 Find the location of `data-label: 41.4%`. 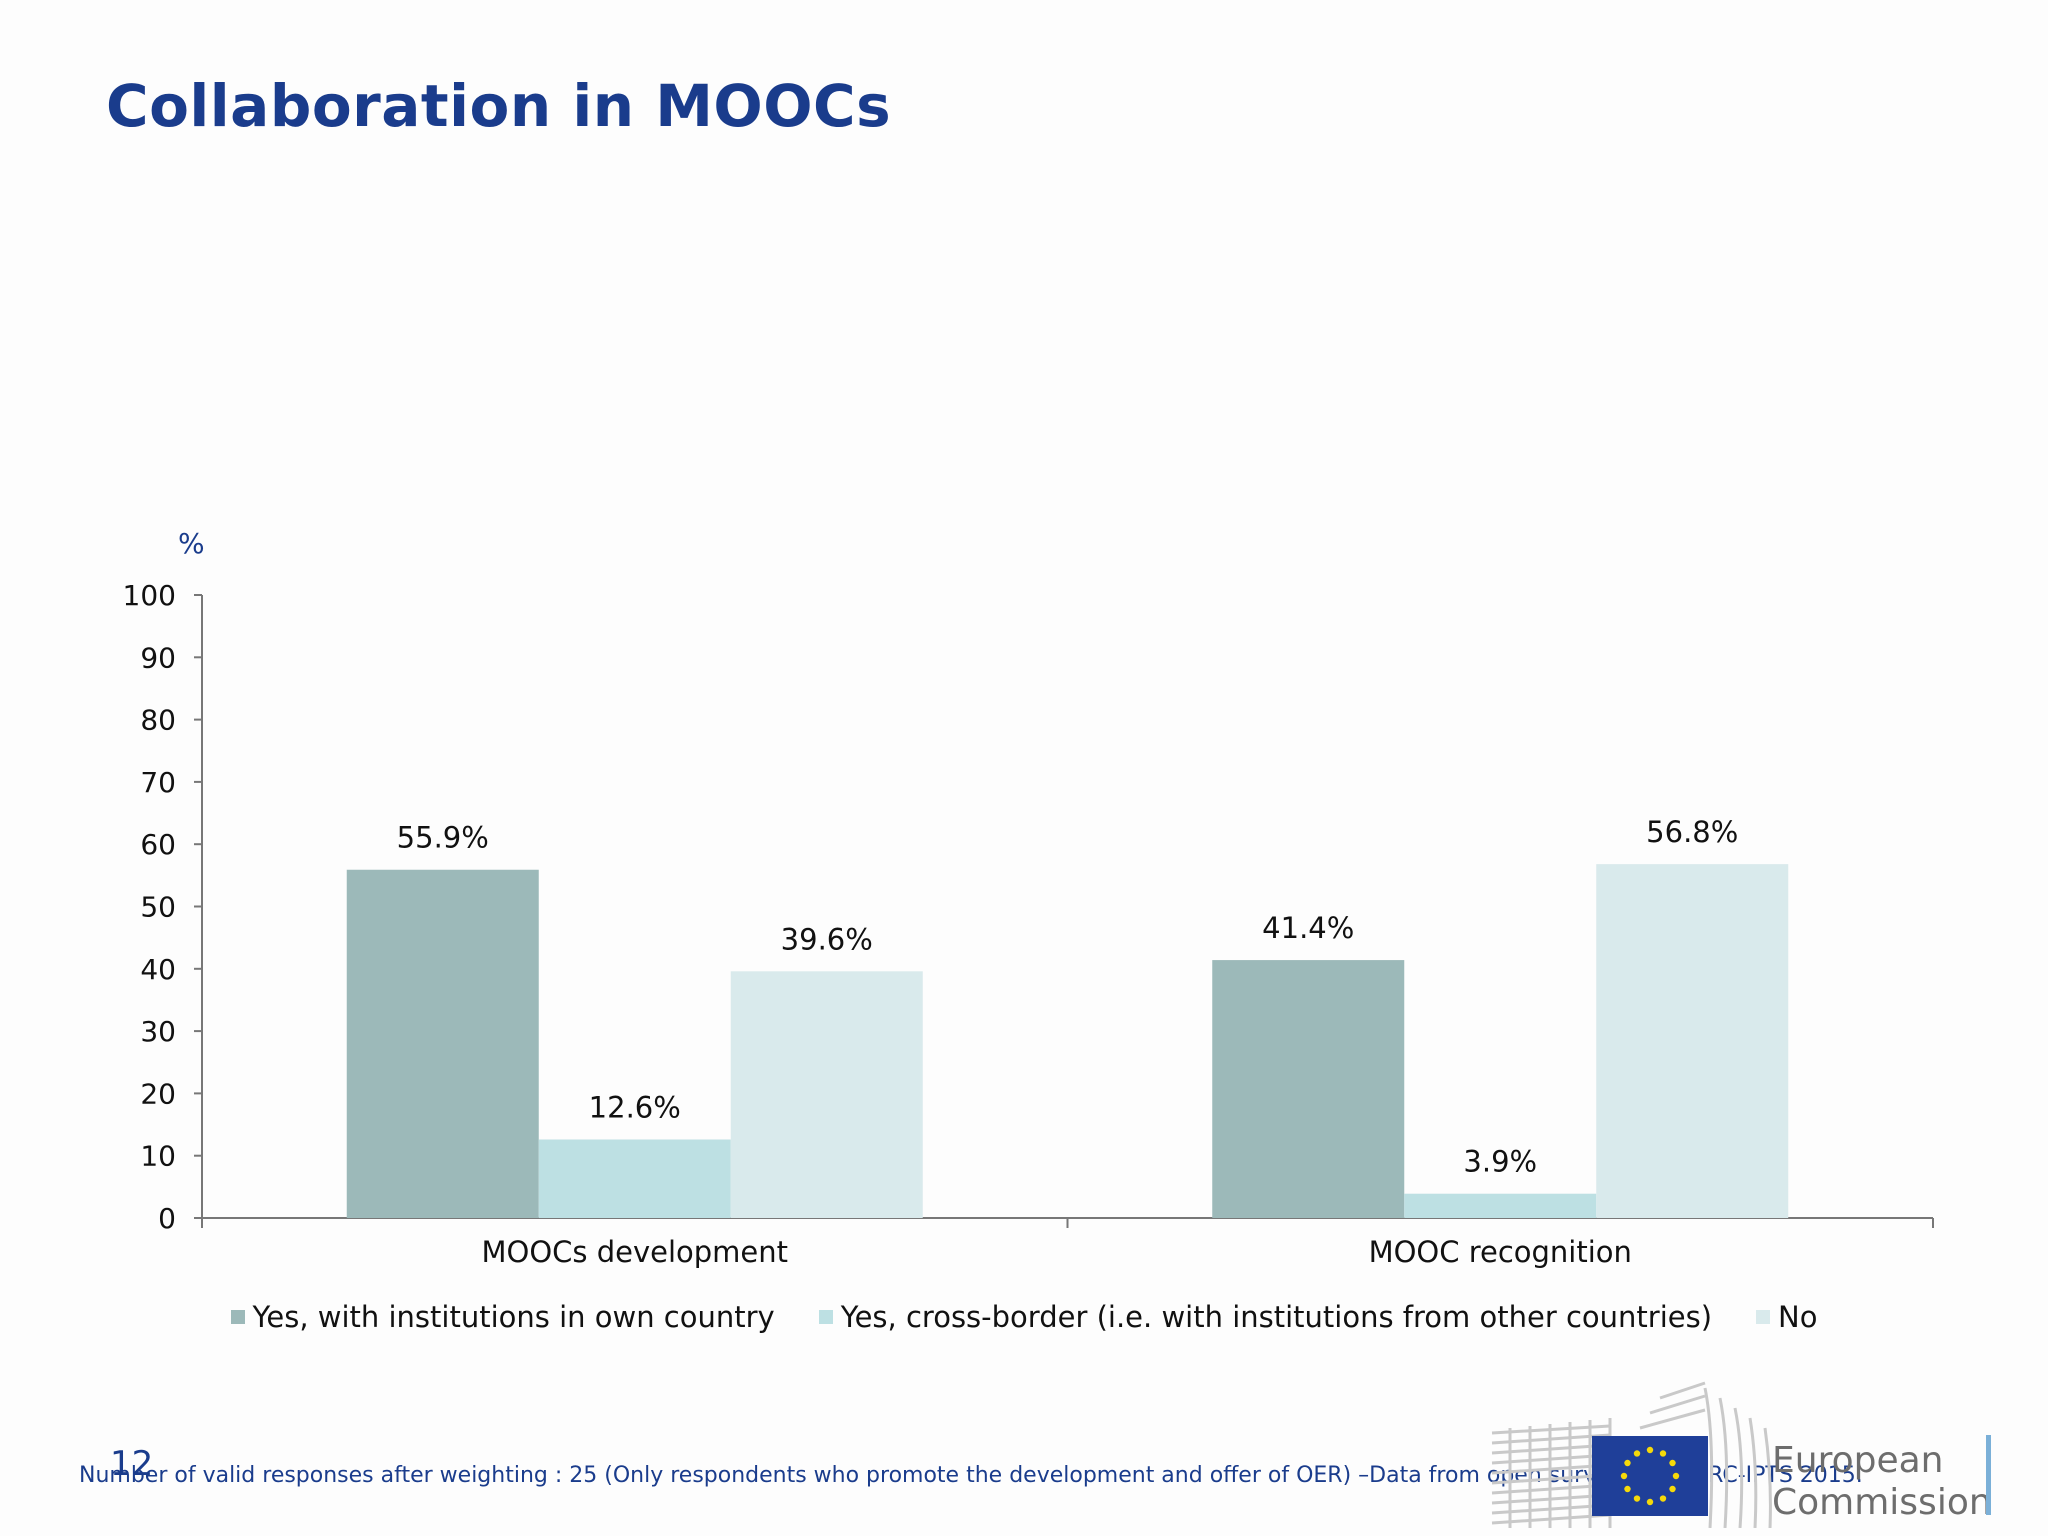

data-label: 41.4% is located at coordinates (1308, 928).